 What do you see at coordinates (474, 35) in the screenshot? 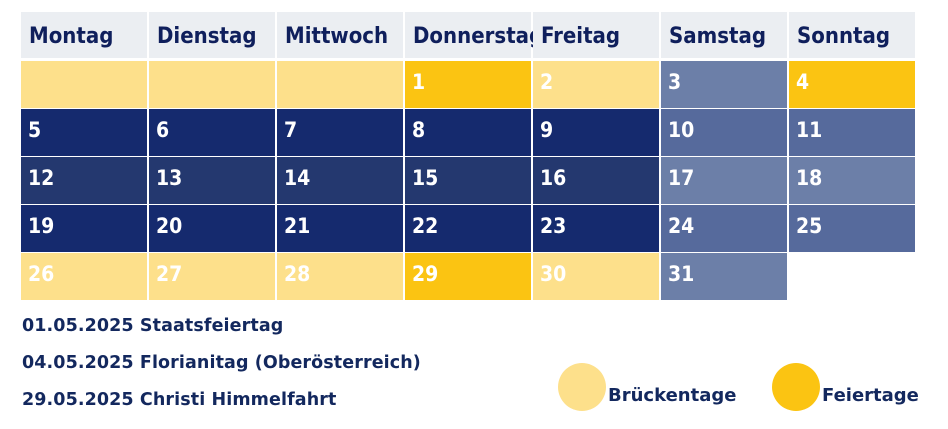
I see `day-header: Donnerstag` at bounding box center [474, 35].